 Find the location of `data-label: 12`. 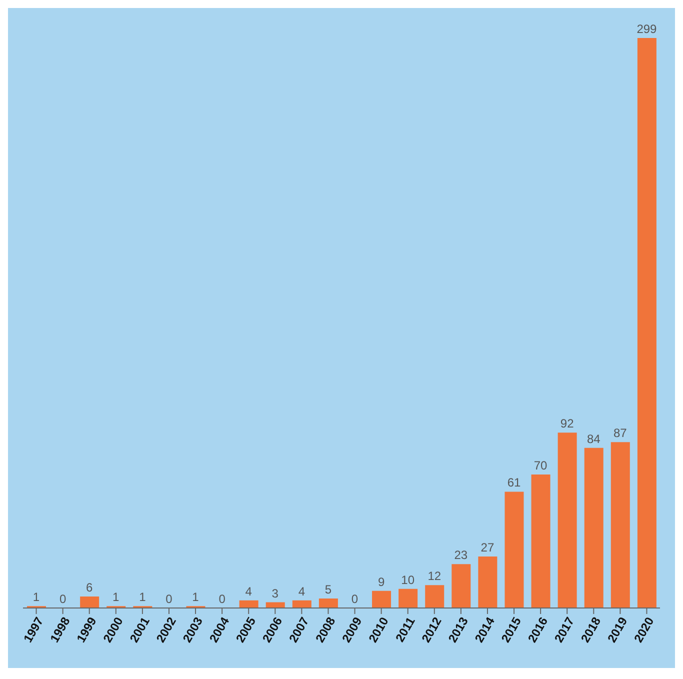

data-label: 12 is located at coordinates (435, 576).